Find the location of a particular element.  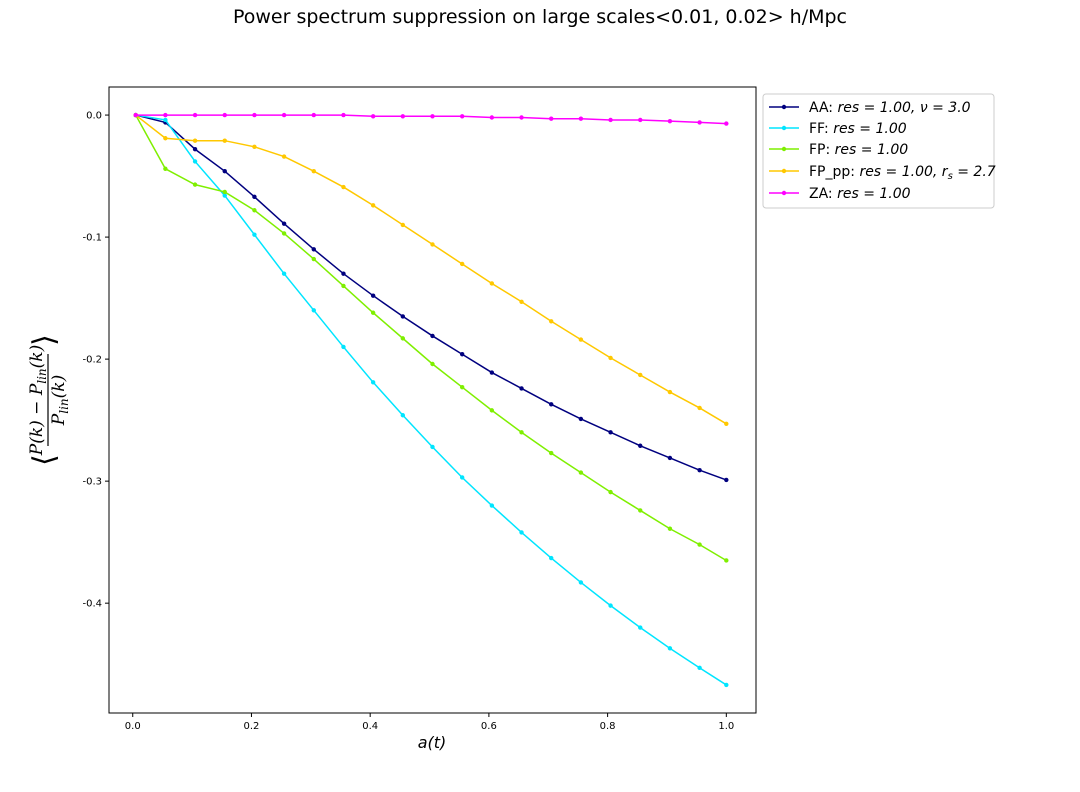

legend-math-ff: res = 1.00 is located at coordinates (870, 129).